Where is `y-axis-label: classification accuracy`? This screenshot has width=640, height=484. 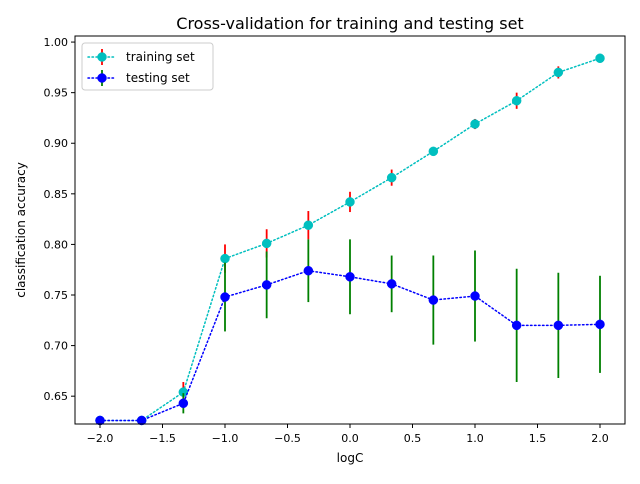
y-axis-label: classification accuracy is located at coordinates (21, 230).